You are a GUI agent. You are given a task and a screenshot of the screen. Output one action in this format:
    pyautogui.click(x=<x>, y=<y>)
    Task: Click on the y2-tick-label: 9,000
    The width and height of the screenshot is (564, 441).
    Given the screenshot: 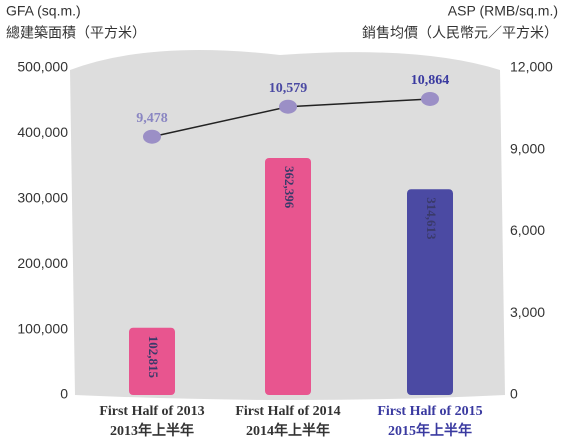 What is the action you would take?
    pyautogui.click(x=527, y=148)
    